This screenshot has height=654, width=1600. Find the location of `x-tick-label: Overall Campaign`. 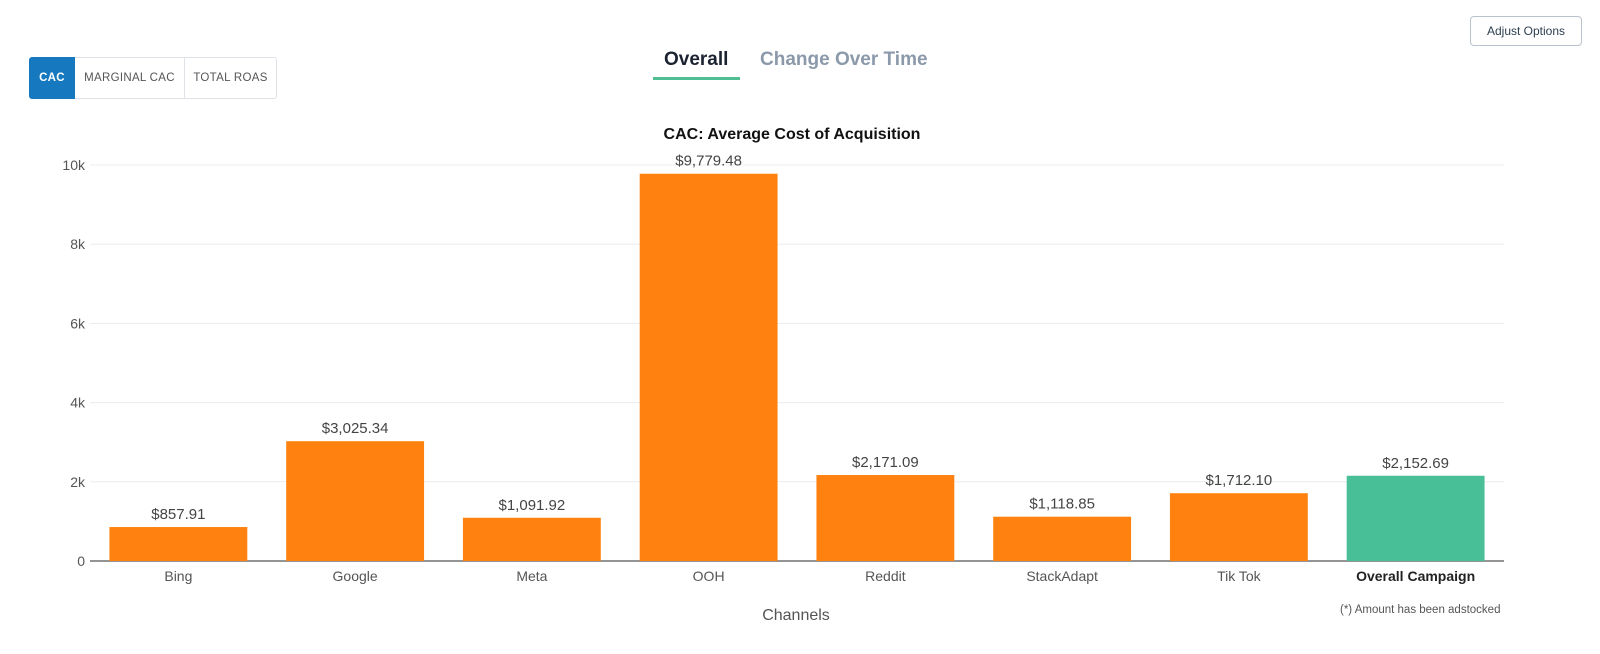

x-tick-label: Overall Campaign is located at coordinates (1415, 576).